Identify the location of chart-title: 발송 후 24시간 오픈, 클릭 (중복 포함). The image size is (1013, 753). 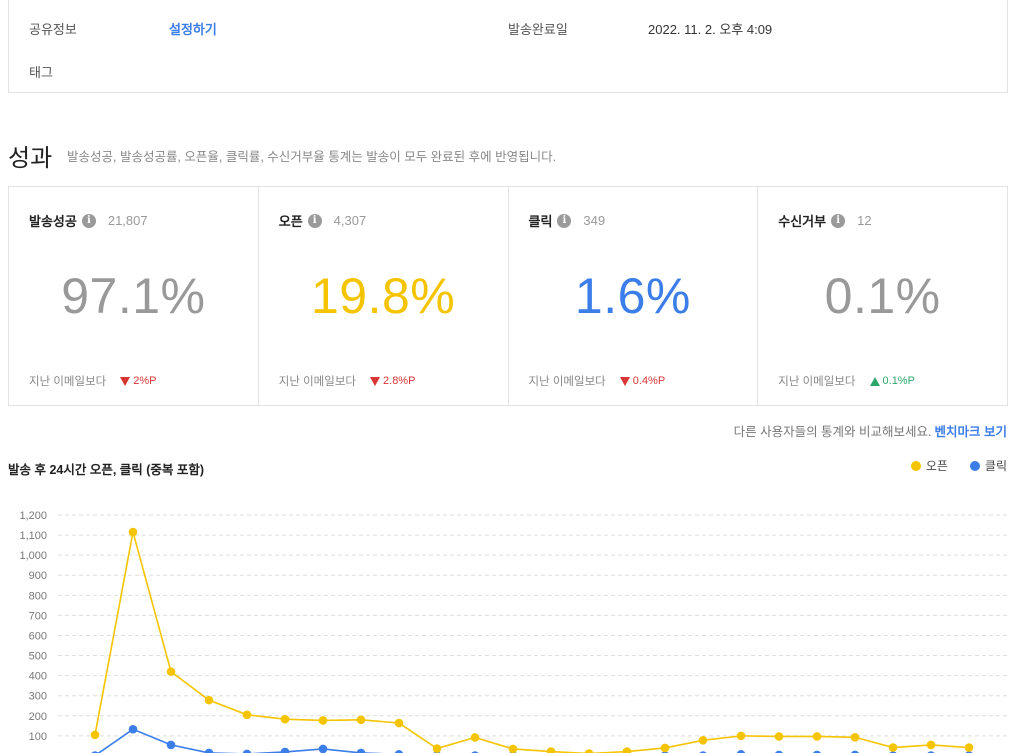
(106, 470).